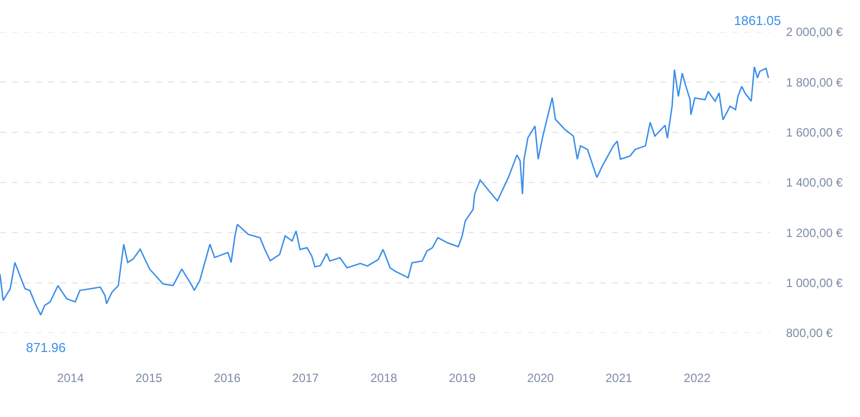 The height and width of the screenshot is (417, 860). I want to click on x-tick-label: 2020, so click(540, 378).